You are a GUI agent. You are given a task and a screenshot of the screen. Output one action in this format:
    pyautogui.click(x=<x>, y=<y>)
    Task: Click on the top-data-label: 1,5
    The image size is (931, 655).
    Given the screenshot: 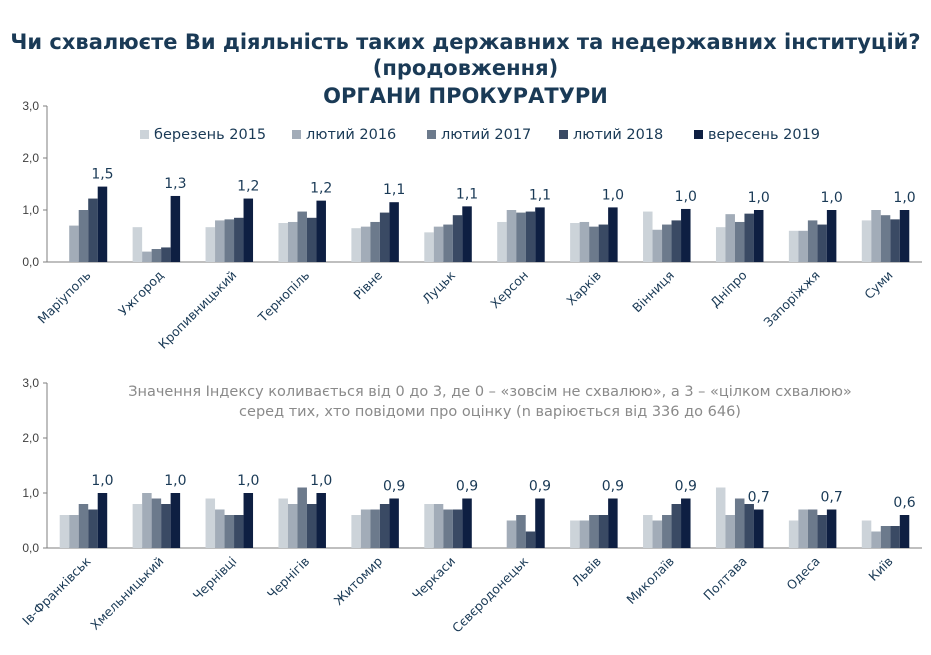 What is the action you would take?
    pyautogui.click(x=102, y=175)
    